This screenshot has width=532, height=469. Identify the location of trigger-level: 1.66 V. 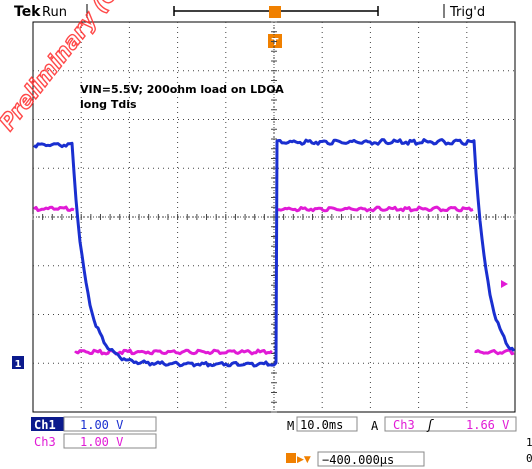
(487, 425).